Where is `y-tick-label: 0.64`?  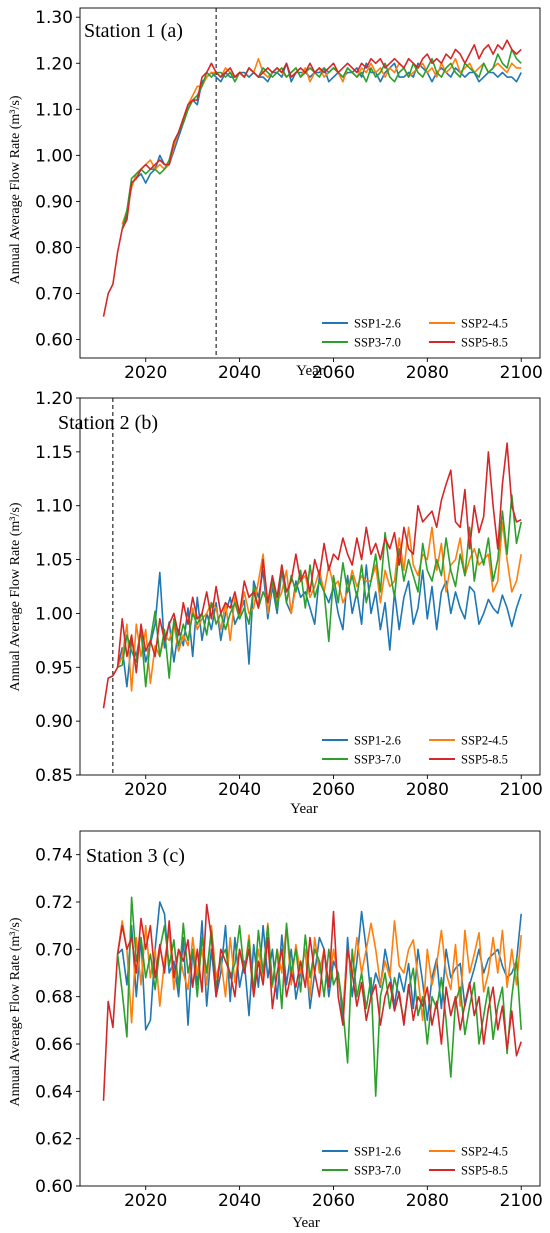
y-tick-label: 0.64 is located at coordinates (54, 1092).